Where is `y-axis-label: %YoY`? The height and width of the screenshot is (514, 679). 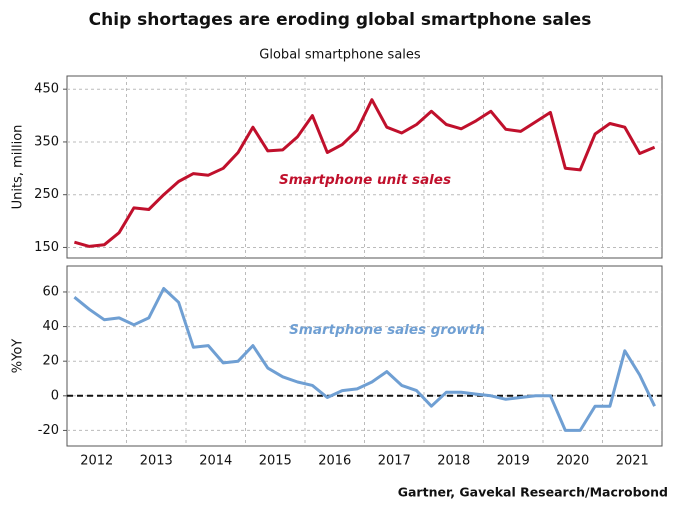
y-axis-label: %YoY is located at coordinates (18, 356).